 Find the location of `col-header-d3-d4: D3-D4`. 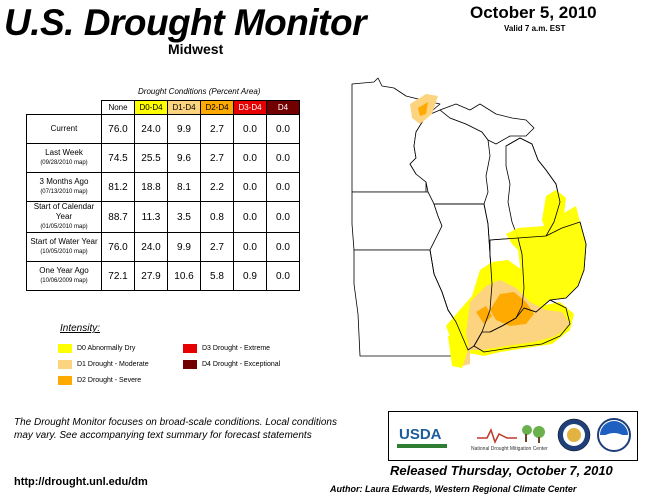

col-header-d3-d4: D3-D4 is located at coordinates (250, 107).